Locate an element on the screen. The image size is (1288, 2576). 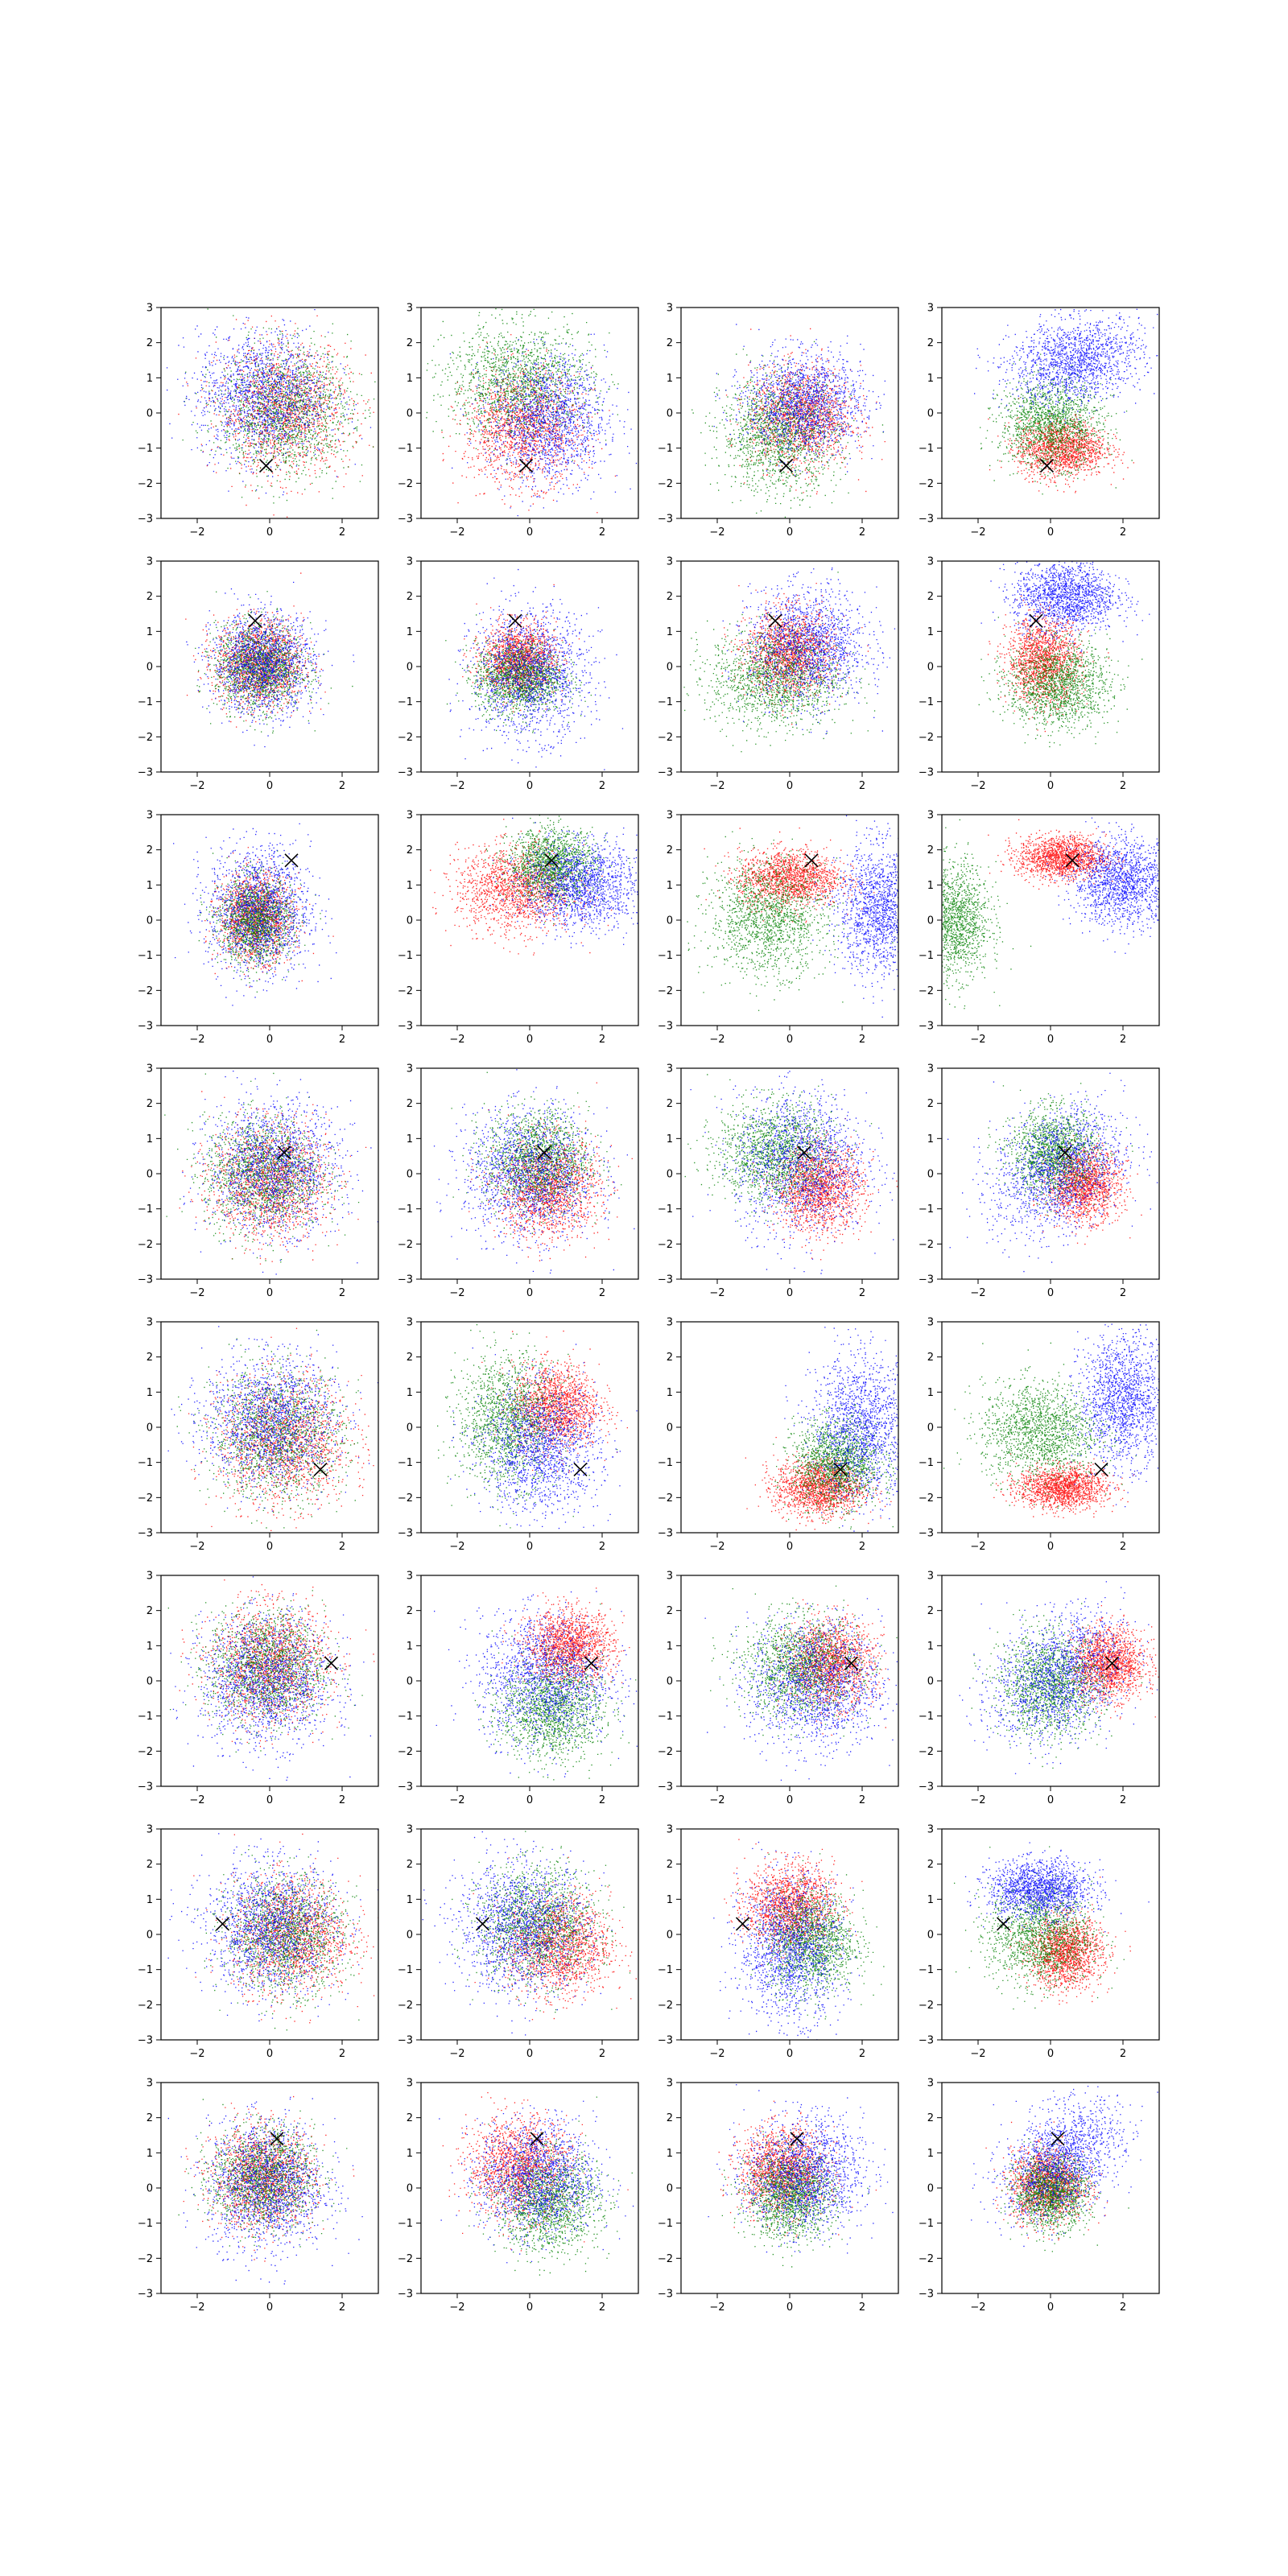
subplot-r5-c4: −2 0 2 −3 −2 −1 0 1 2 3 is located at coordinates (1039, 1435).